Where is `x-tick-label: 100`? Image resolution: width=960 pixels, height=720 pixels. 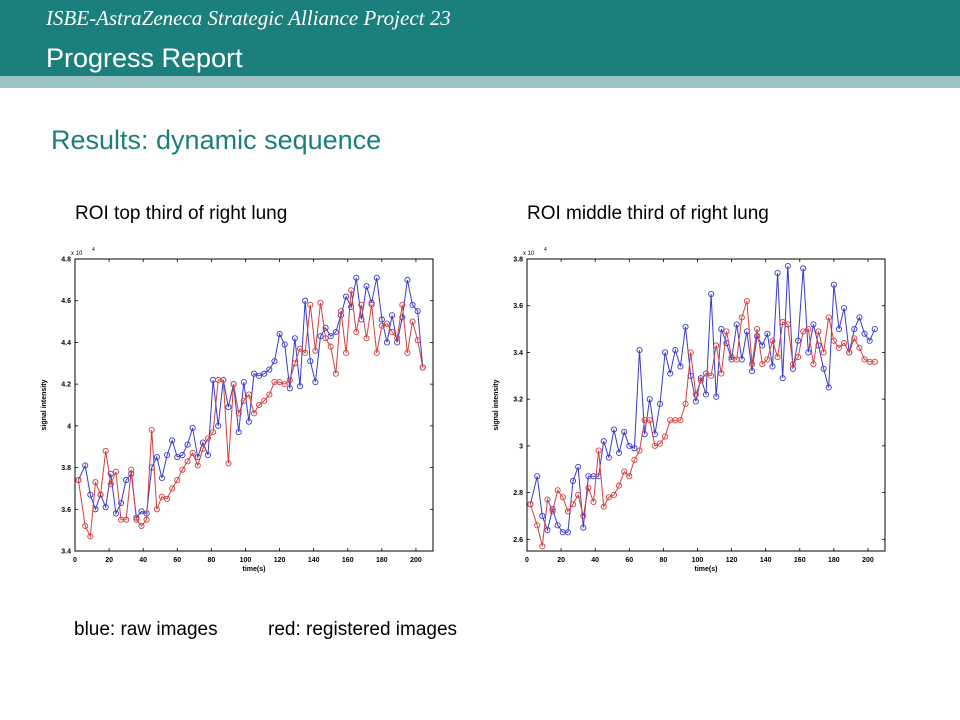
x-tick-label: 100 is located at coordinates (698, 560).